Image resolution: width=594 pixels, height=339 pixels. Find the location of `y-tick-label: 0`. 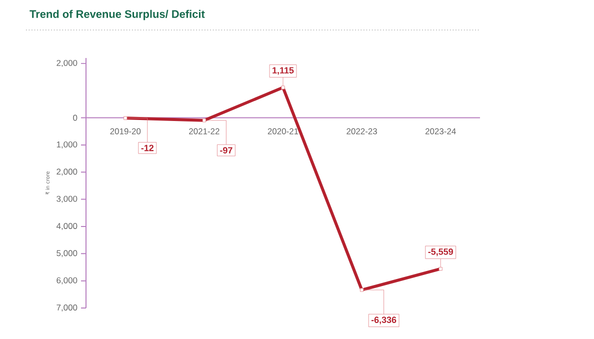

y-tick-label: 0 is located at coordinates (75, 117).